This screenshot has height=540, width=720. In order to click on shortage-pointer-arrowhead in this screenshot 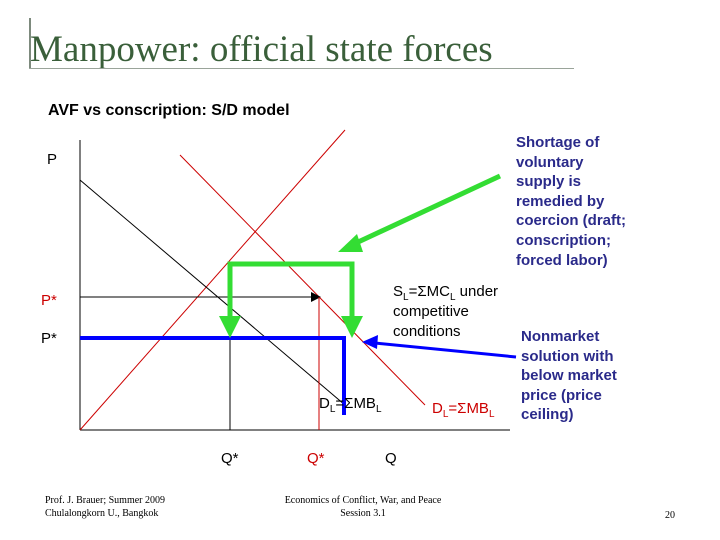, I will do `click(350, 243)`.